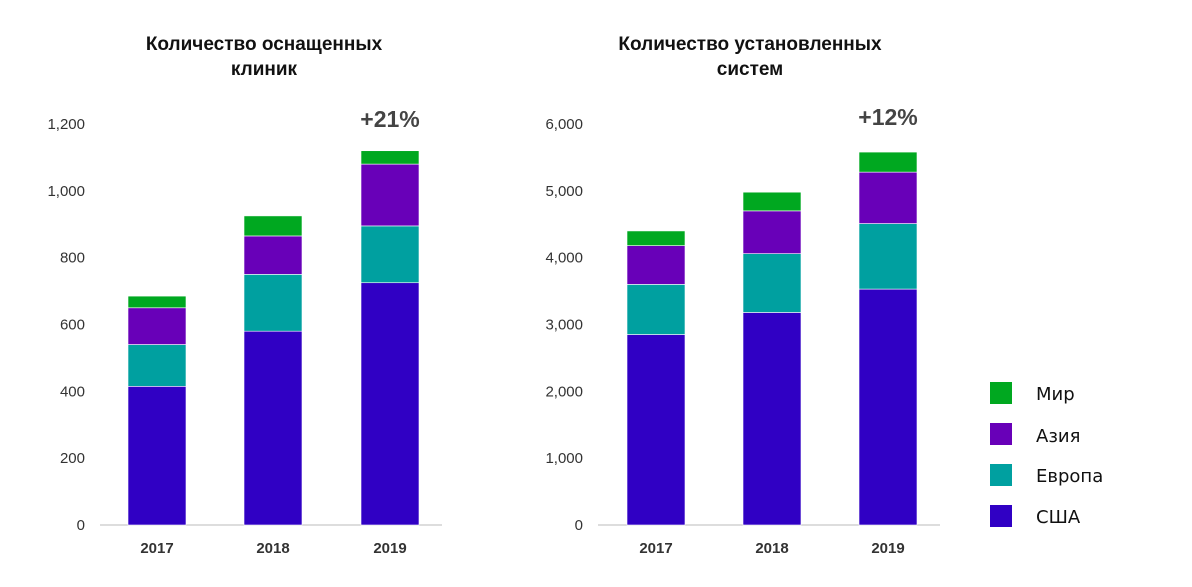 This screenshot has height=587, width=1192. What do you see at coordinates (564, 258) in the screenshot?
I see `y-tick-label: 4,000` at bounding box center [564, 258].